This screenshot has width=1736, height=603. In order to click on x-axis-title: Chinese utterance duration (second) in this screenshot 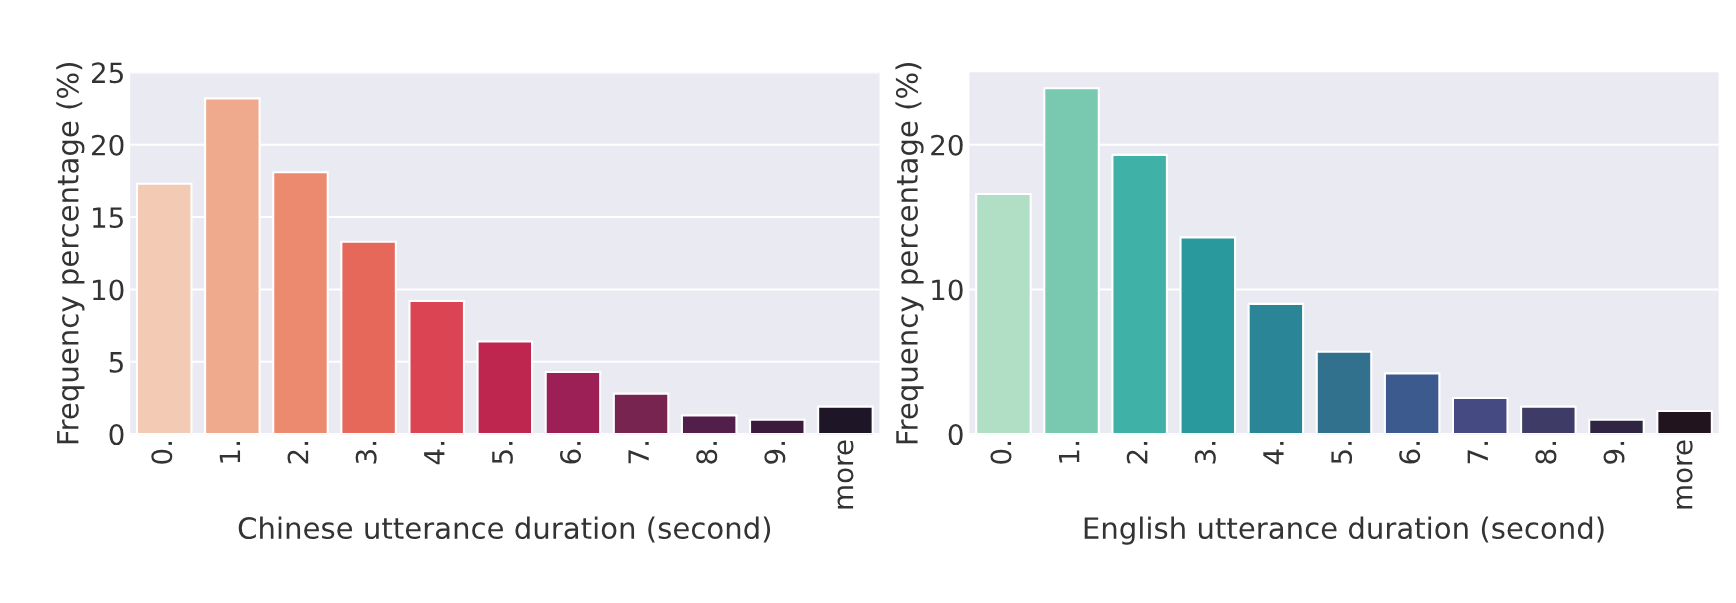, I will do `click(504, 529)`.